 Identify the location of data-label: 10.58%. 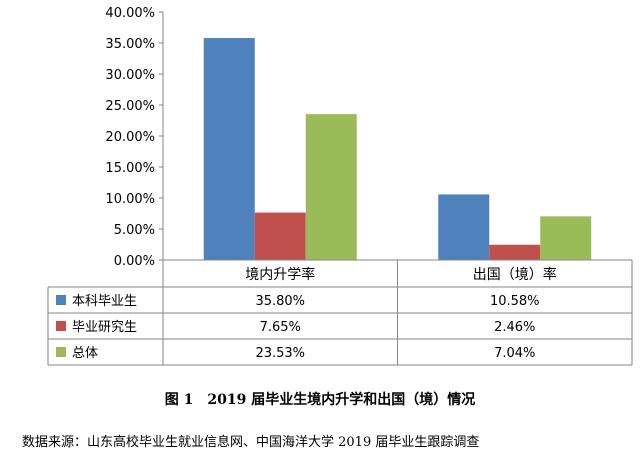
(515, 301).